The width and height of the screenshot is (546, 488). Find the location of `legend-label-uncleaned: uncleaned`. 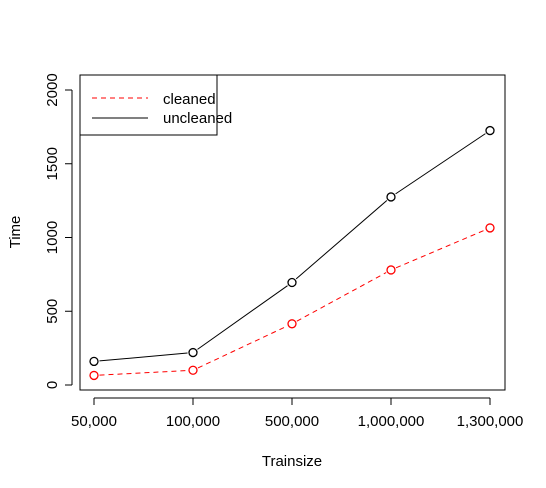

legend-label-uncleaned: uncleaned is located at coordinates (197, 118).